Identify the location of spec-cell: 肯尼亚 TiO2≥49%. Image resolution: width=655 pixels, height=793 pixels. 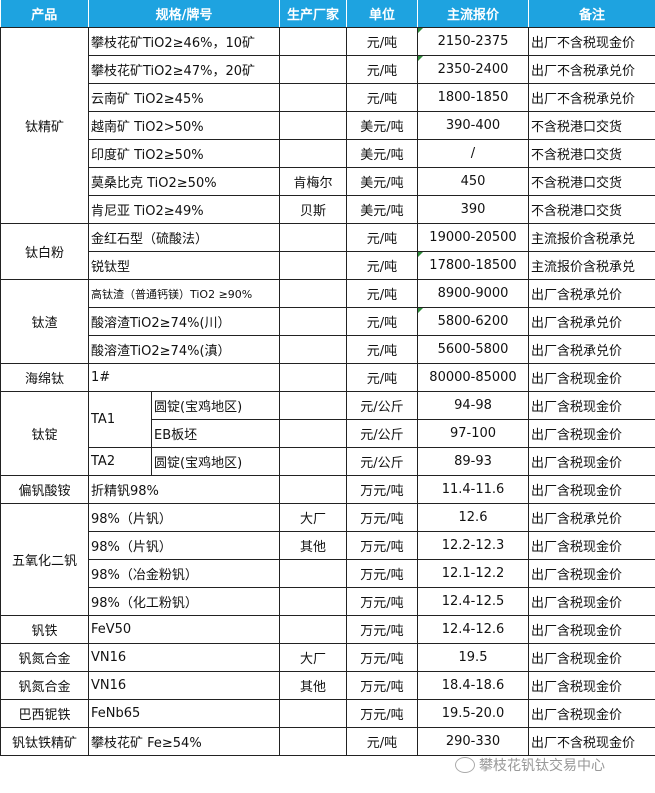
(184, 209).